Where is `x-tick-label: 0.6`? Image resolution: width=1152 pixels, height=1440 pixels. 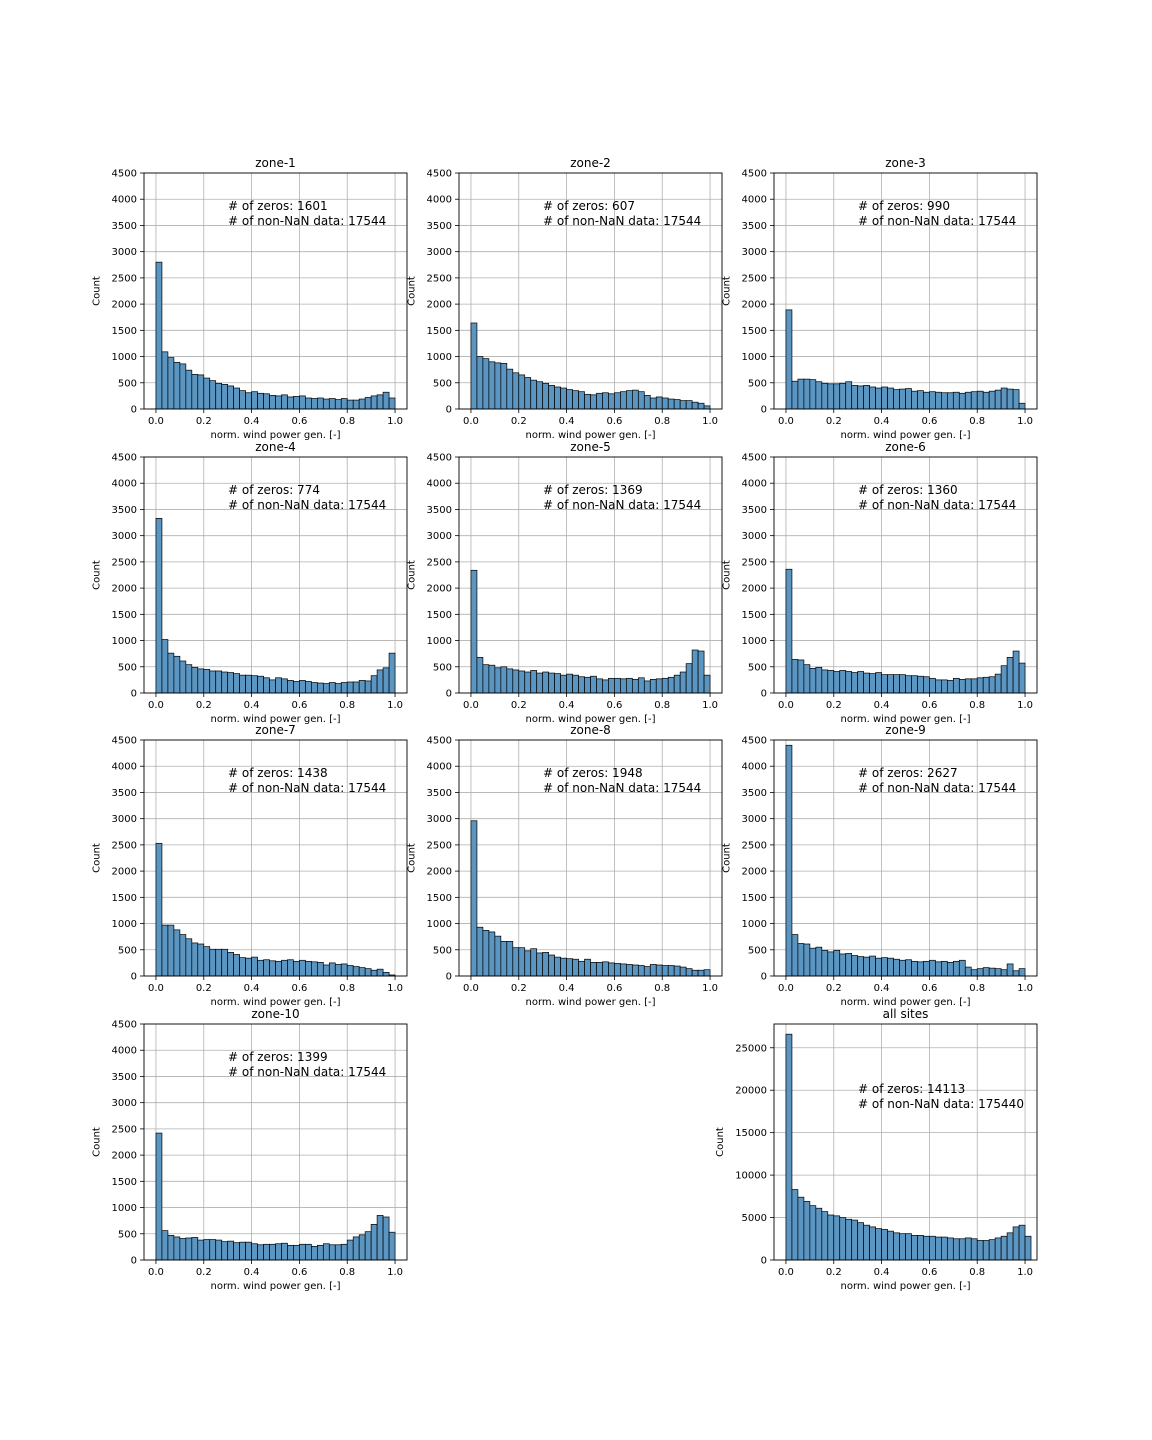
x-tick-label: 0.6 is located at coordinates (614, 421).